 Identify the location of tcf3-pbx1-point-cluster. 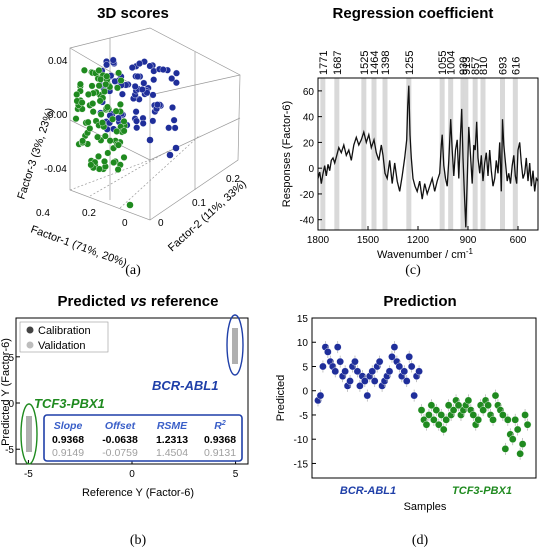
(29, 434).